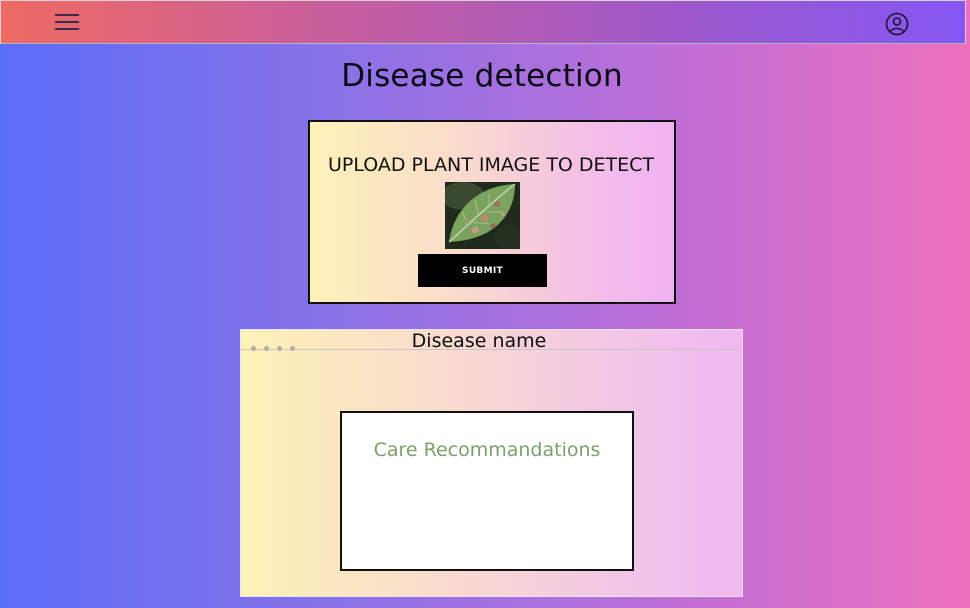 The height and width of the screenshot is (608, 970). Describe the element at coordinates (277, 347) in the screenshot. I see `window-dots` at that location.